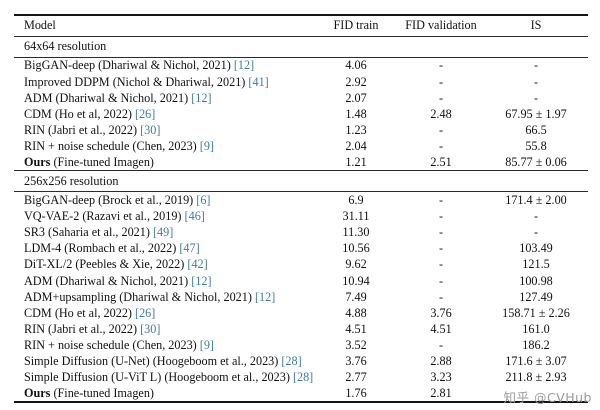 This screenshot has width=600, height=410. Describe the element at coordinates (356, 393) in the screenshot. I see `fid-train-cell: 1.76` at that location.